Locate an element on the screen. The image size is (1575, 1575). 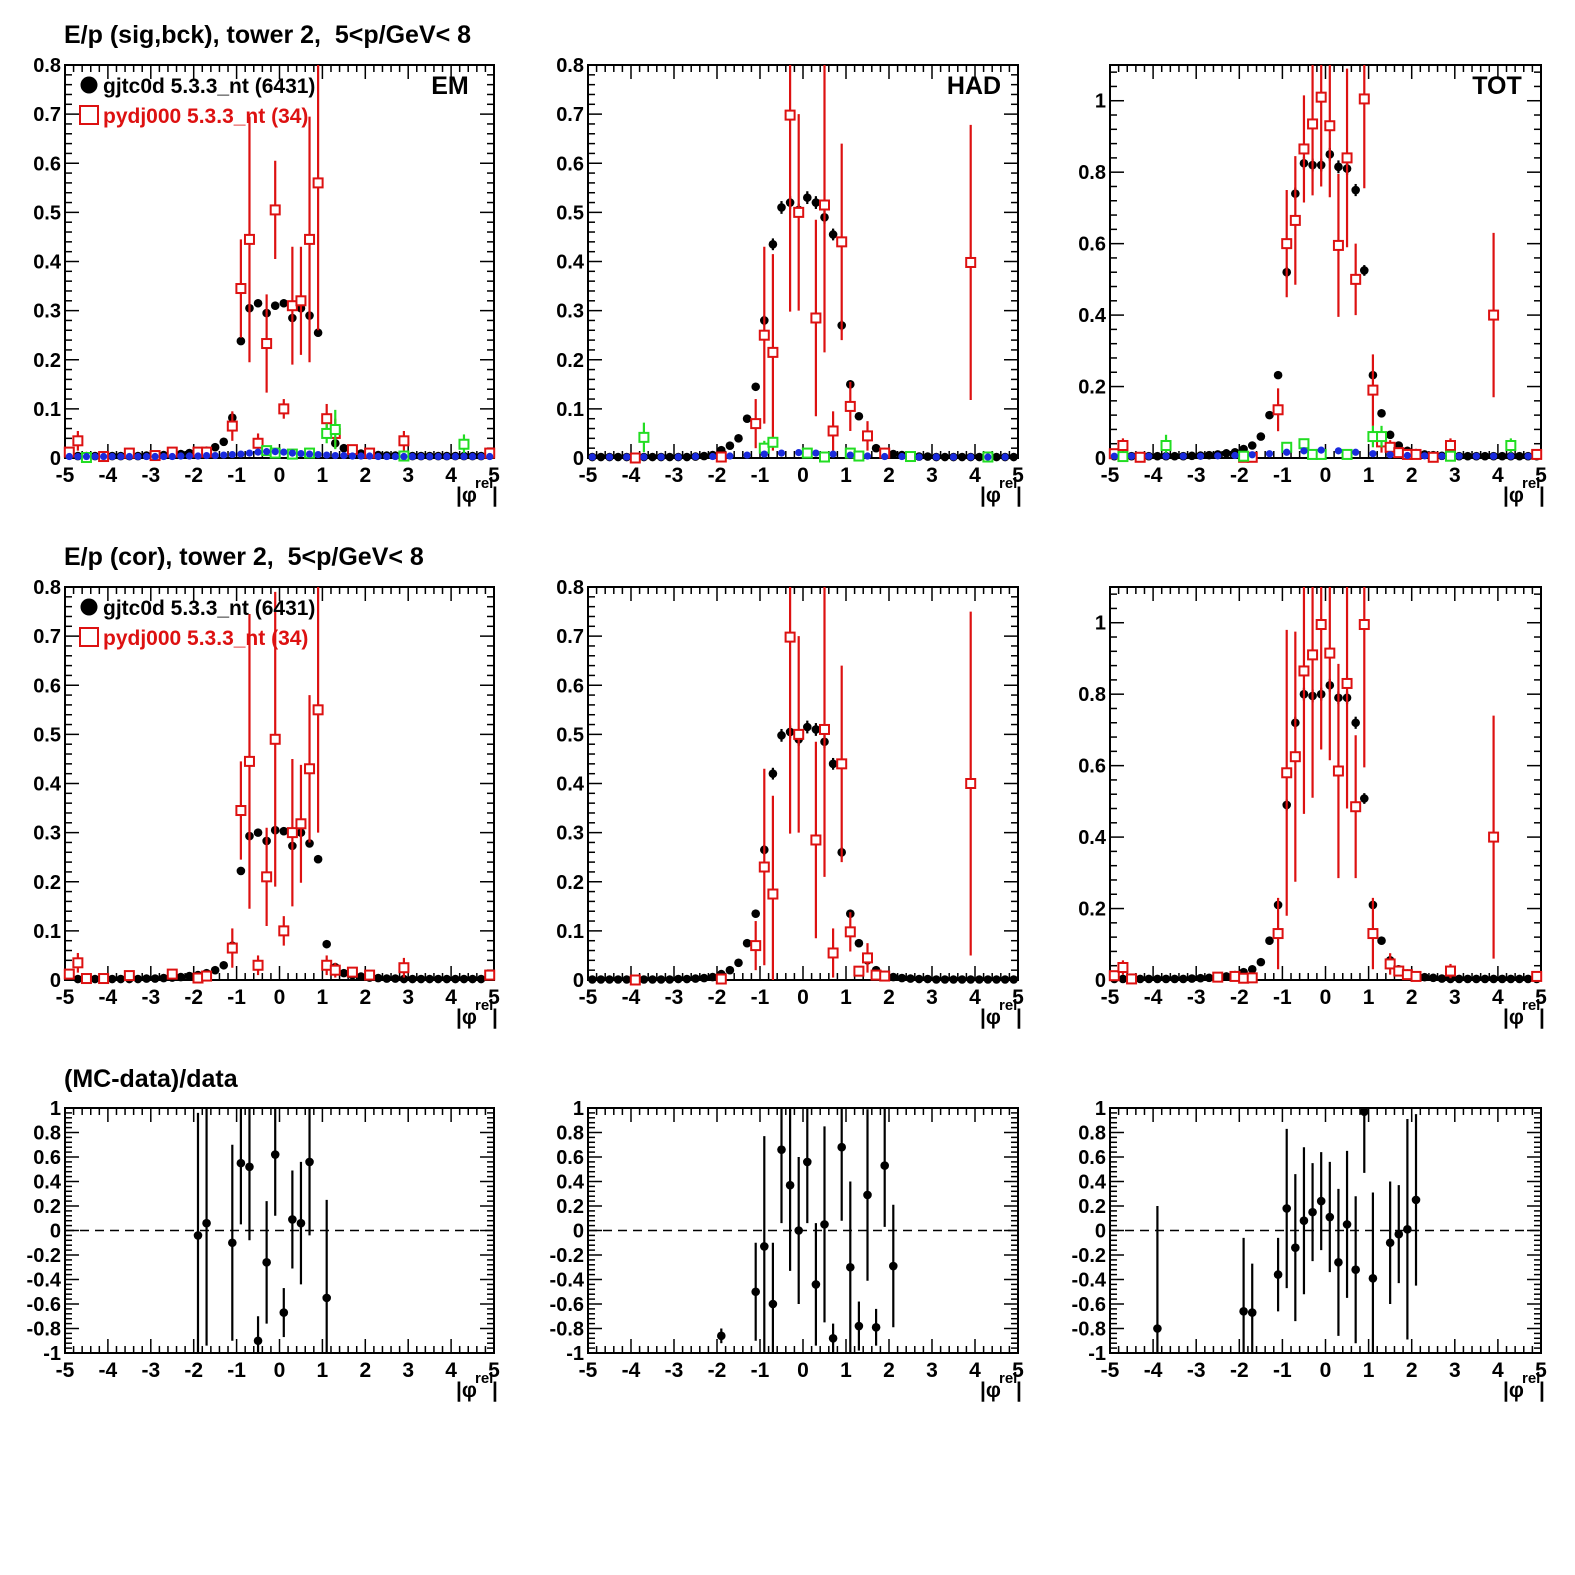
legend-marker-data is located at coordinates (89, 85).